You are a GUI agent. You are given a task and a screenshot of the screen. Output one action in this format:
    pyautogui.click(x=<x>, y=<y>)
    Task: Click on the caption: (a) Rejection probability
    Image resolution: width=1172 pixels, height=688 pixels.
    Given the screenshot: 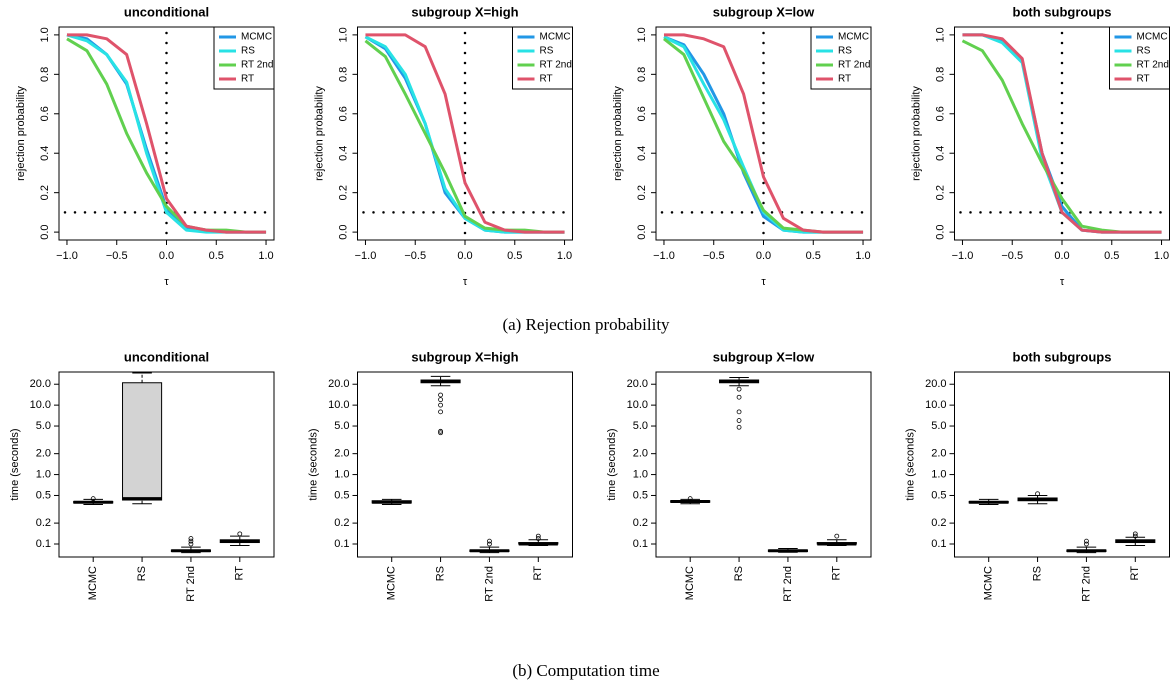 What is the action you would take?
    pyautogui.click(x=586, y=324)
    